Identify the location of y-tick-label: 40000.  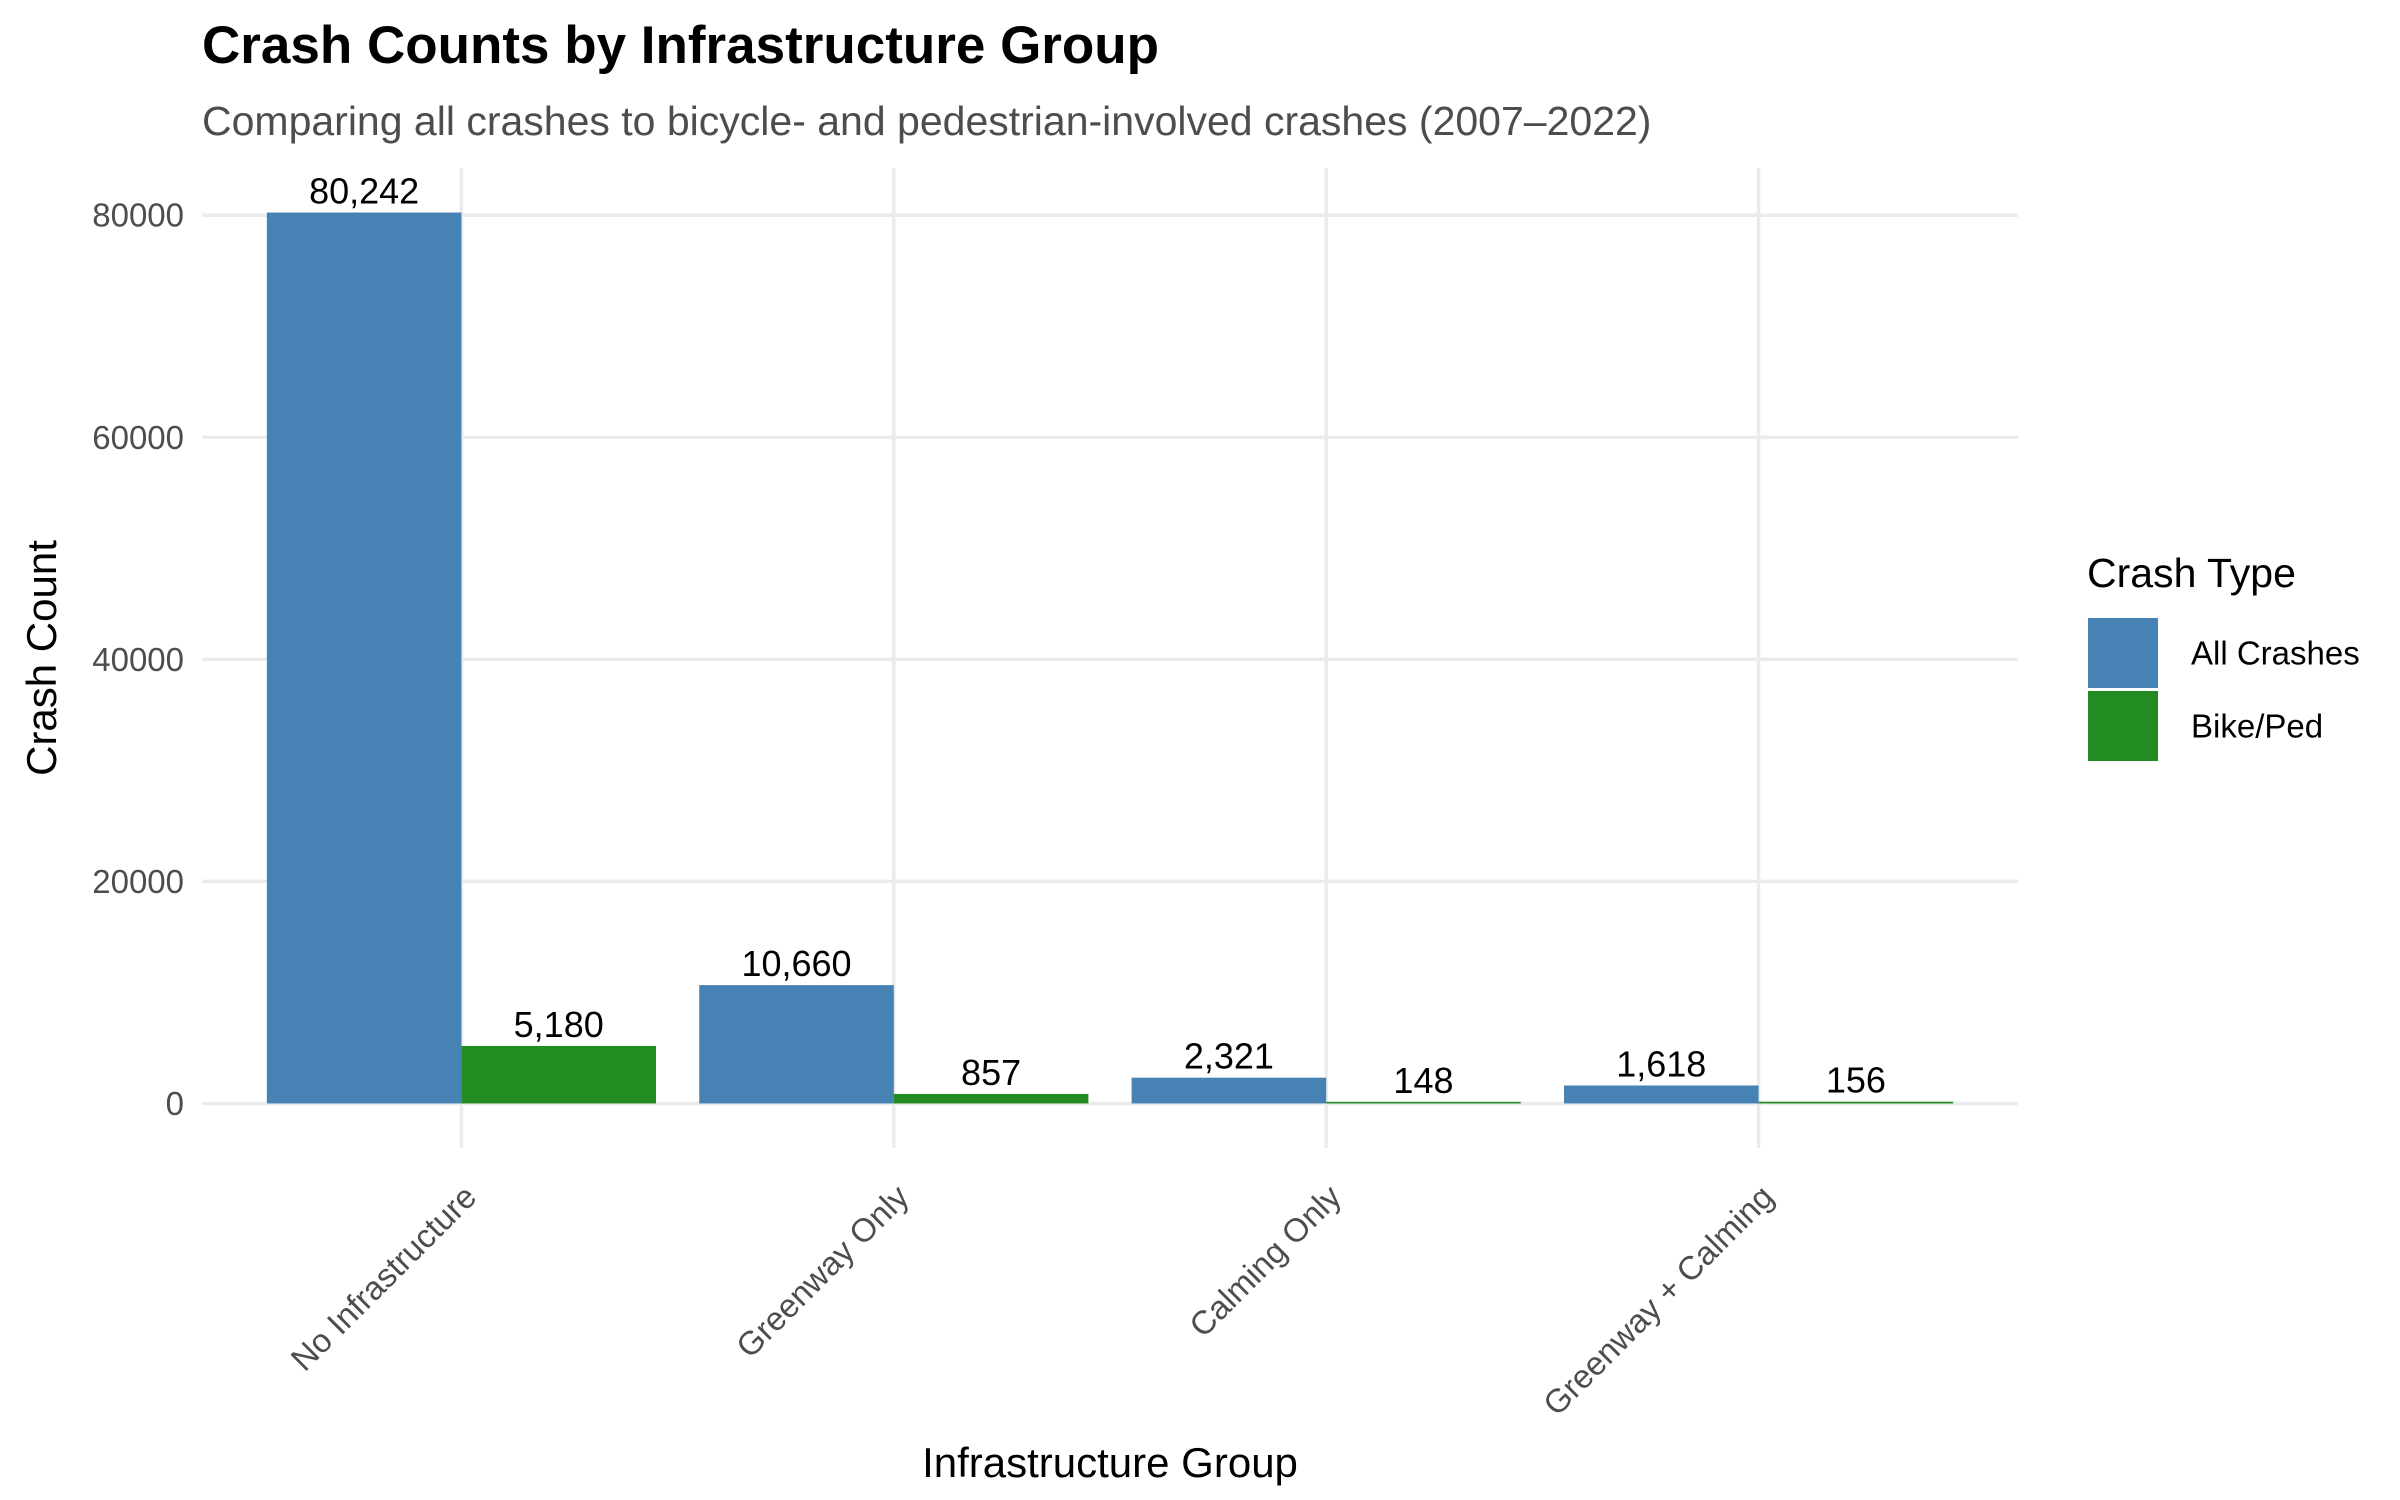
(138, 659).